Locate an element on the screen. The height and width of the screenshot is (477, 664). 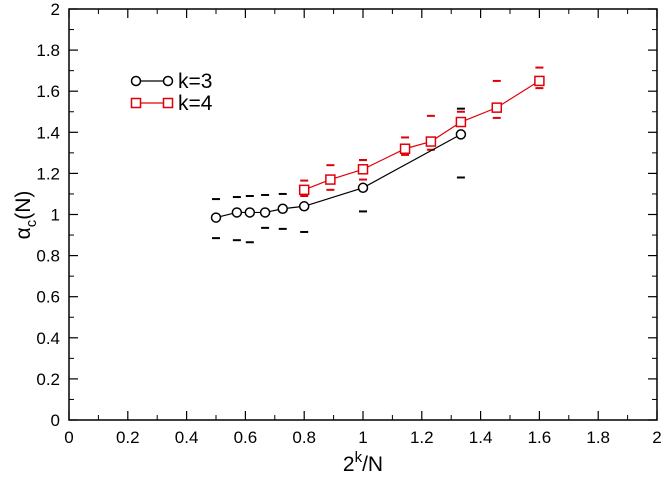
x-tick-label: 1 is located at coordinates (362, 437).